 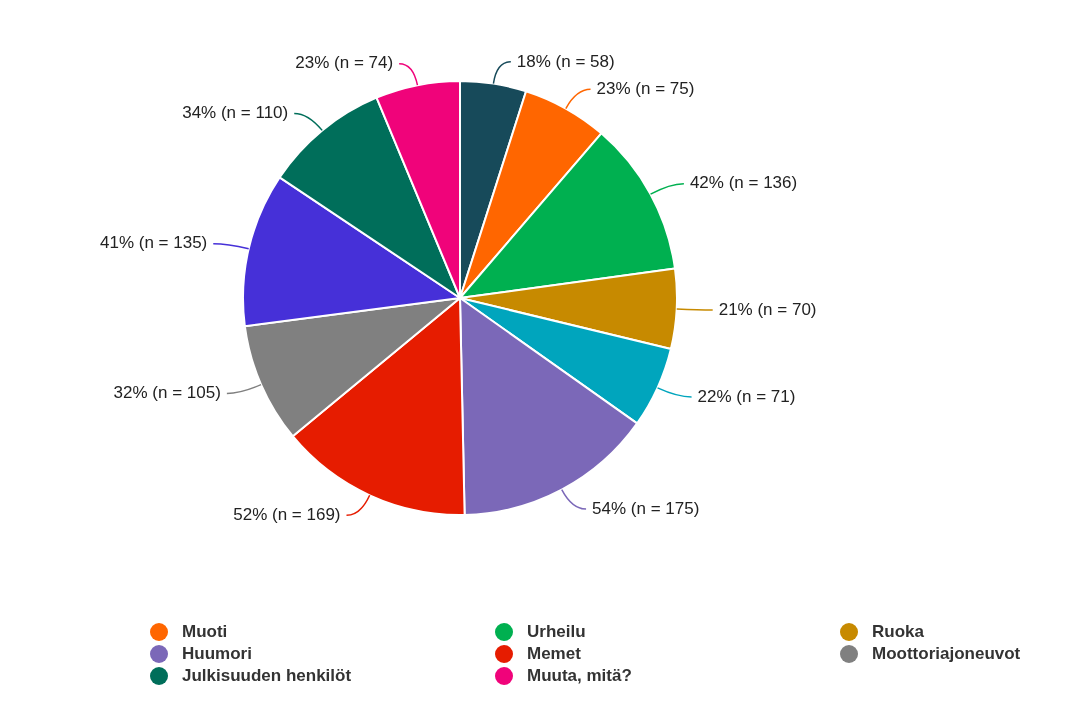 I want to click on data-label: 23% (n = 75), so click(x=645, y=89).